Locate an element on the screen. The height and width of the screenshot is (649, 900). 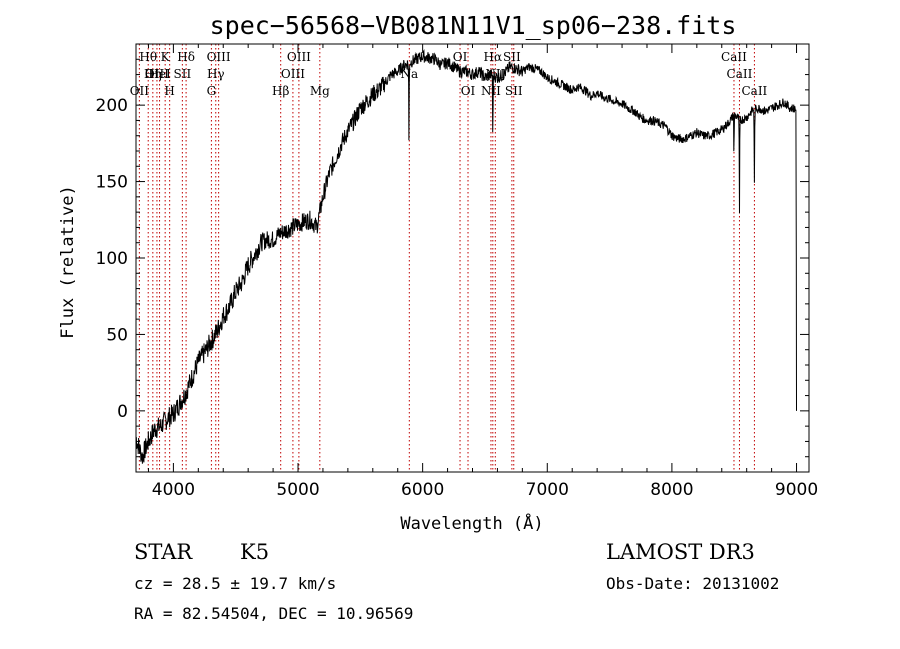
y-axis-label: Flux (relative) is located at coordinates (68, 262).